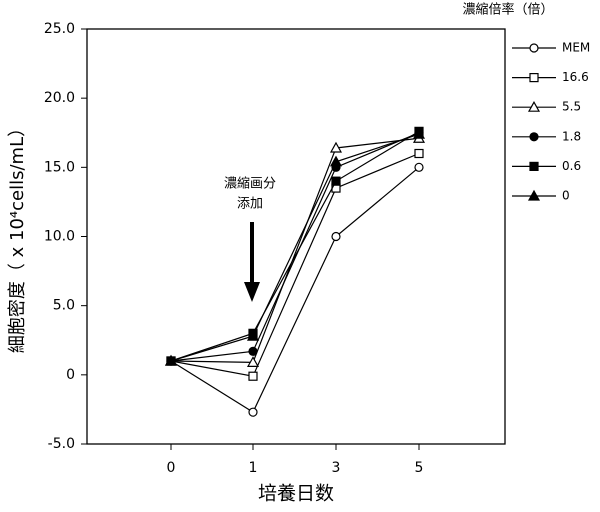 This screenshot has width=600, height=512. What do you see at coordinates (59, 29) in the screenshot?
I see `y-tick-label: 25.0` at bounding box center [59, 29].